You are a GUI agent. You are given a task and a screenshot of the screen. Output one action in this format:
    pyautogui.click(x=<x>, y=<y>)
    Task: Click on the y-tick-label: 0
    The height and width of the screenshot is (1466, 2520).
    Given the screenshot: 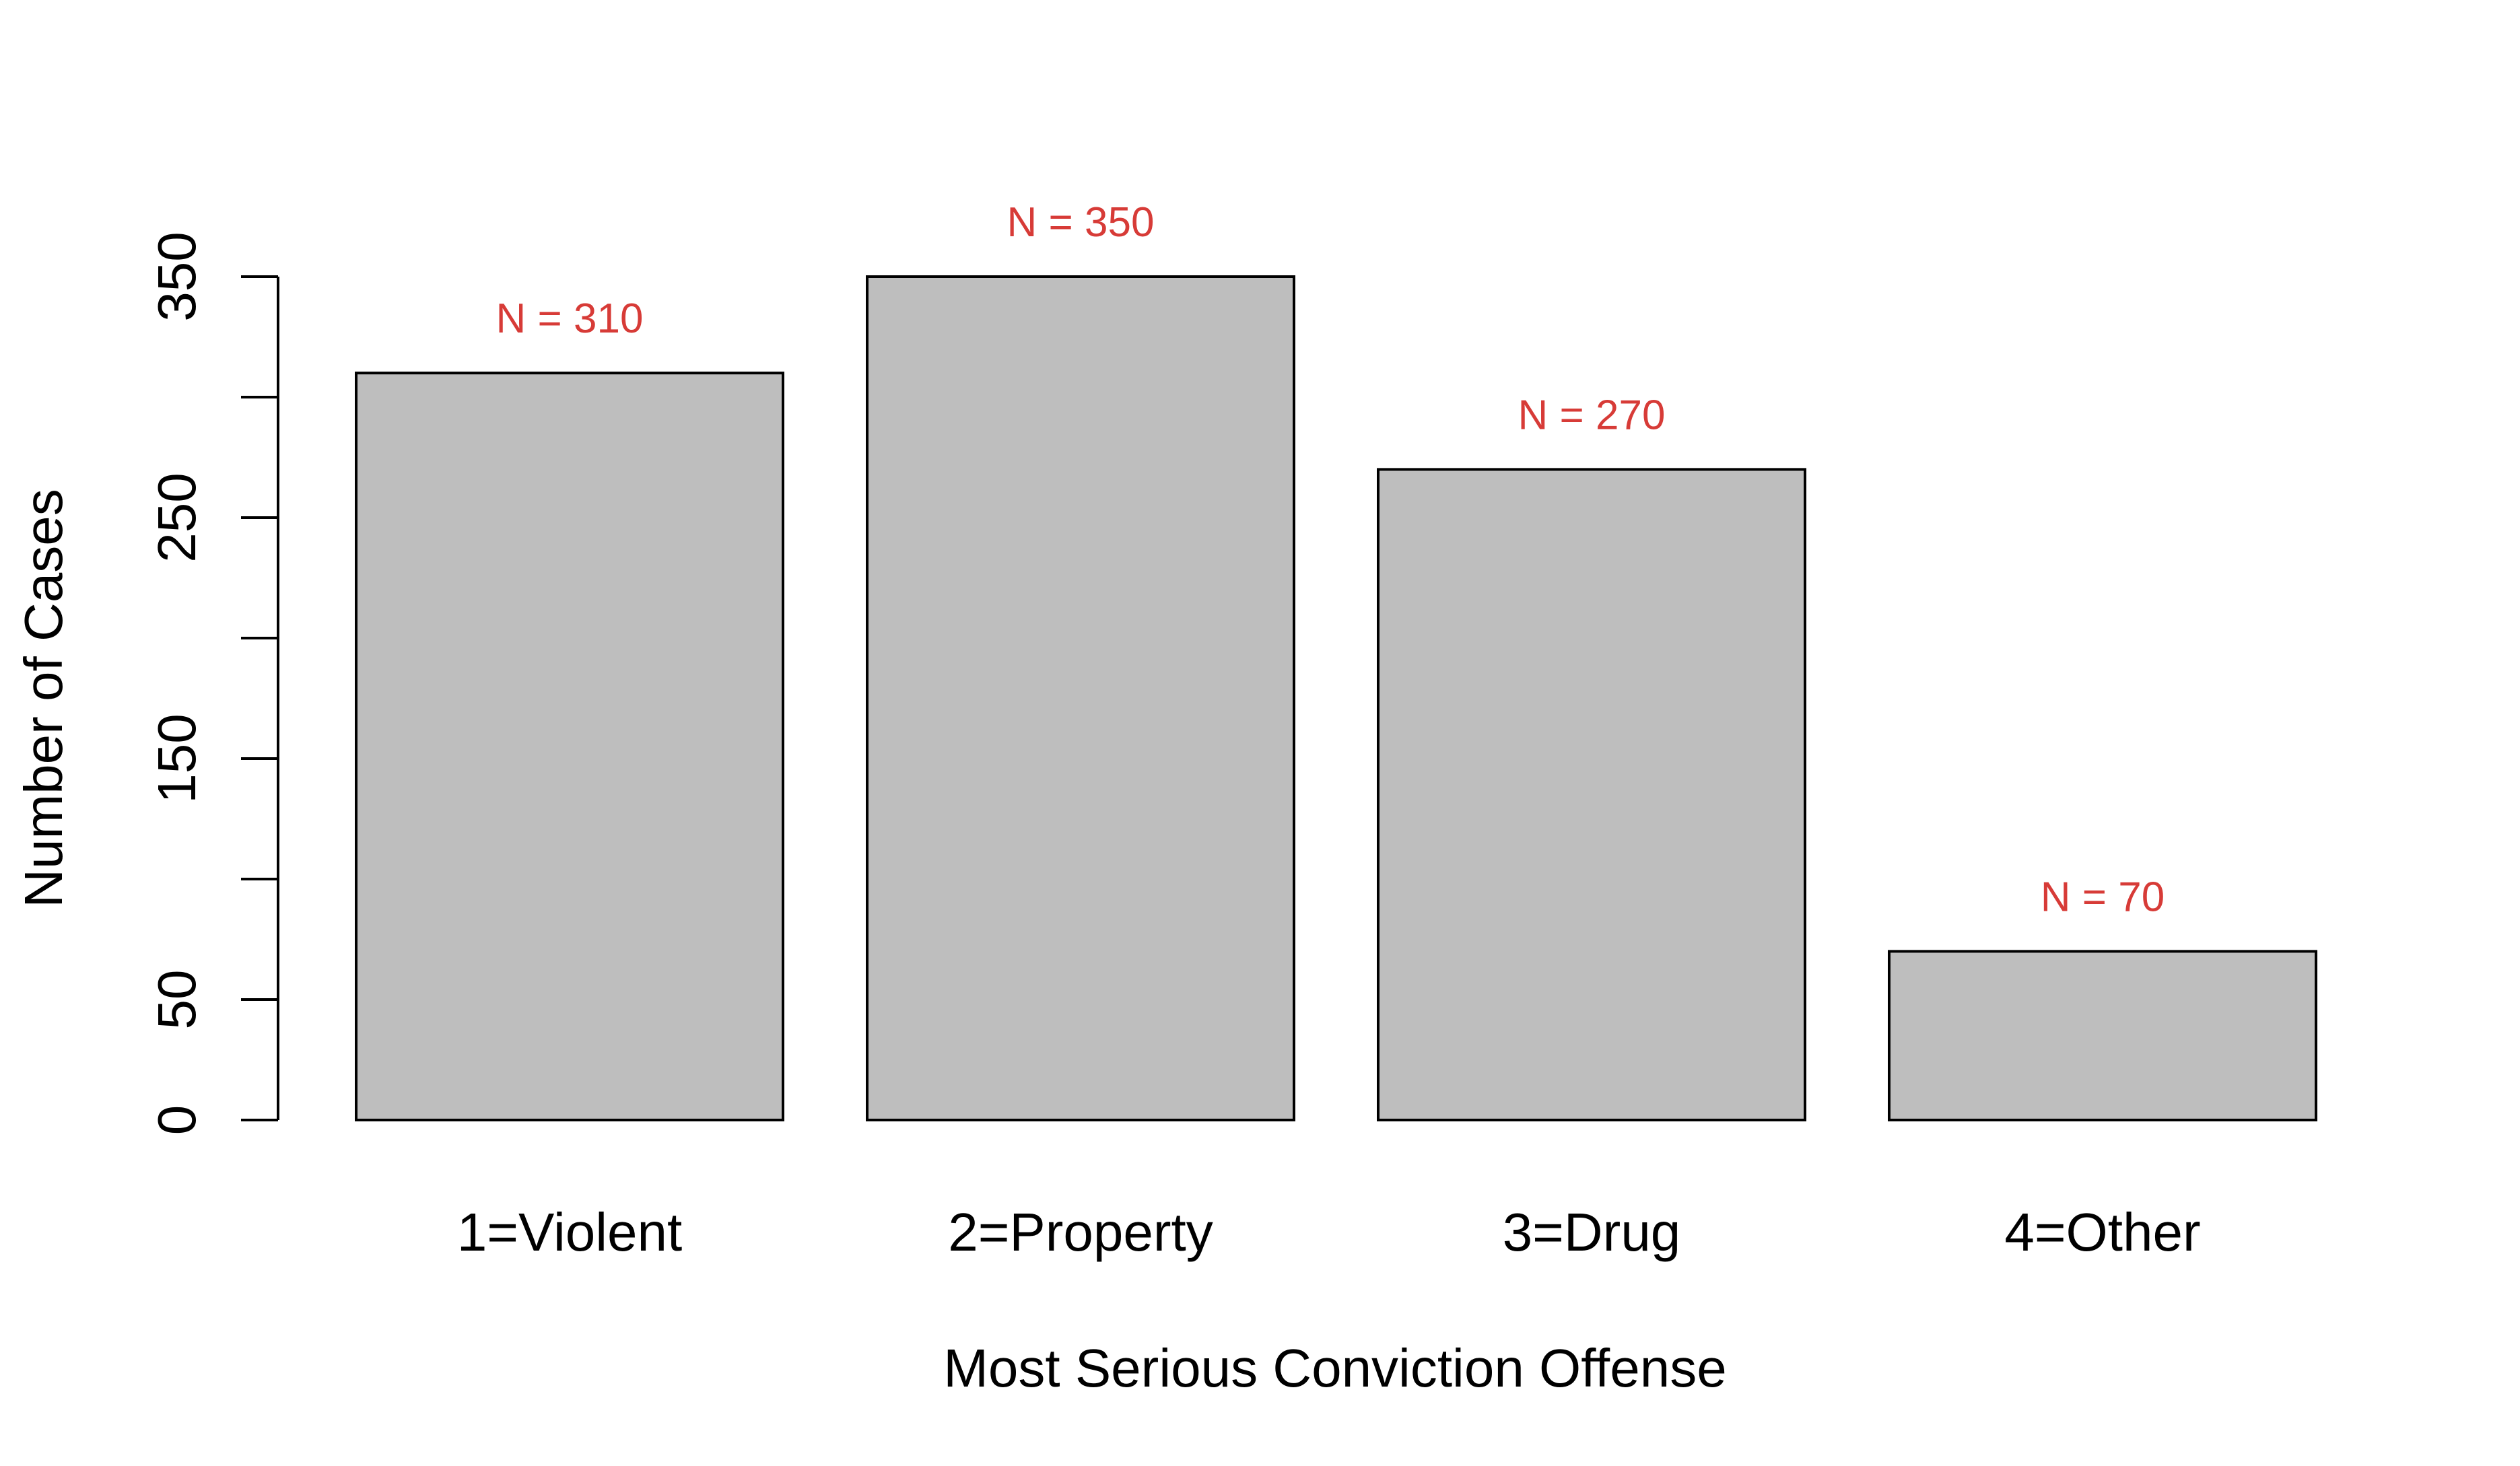 What is the action you would take?
    pyautogui.click(x=177, y=1120)
    